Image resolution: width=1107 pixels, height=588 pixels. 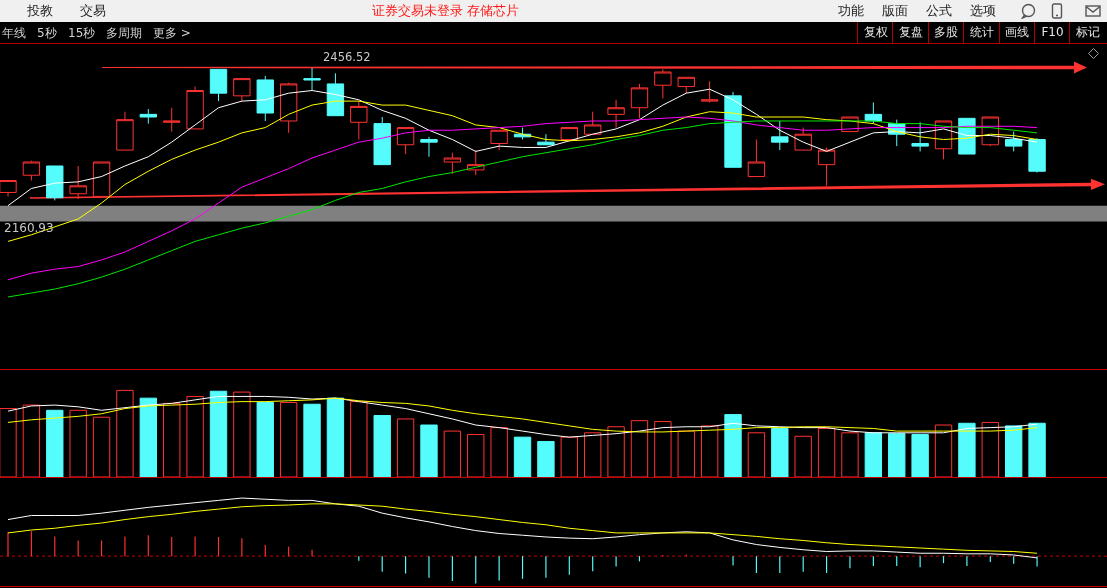 I want to click on chart-subtitle: 证券交易未登录, so click(x=417, y=11).